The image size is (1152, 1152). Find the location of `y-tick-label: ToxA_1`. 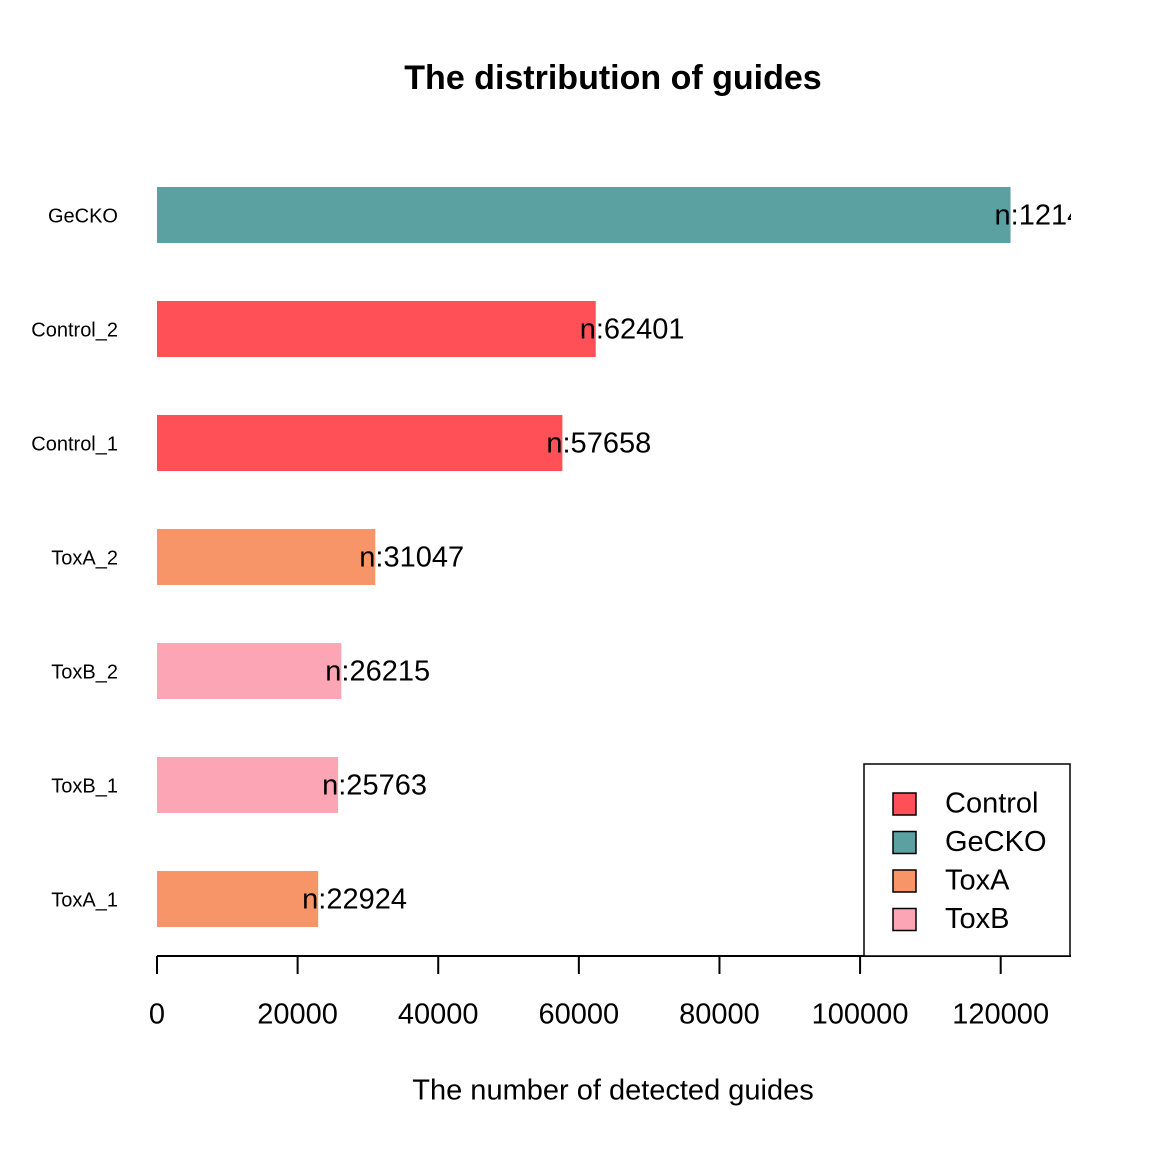

y-tick-label: ToxA_1 is located at coordinates (84, 900).